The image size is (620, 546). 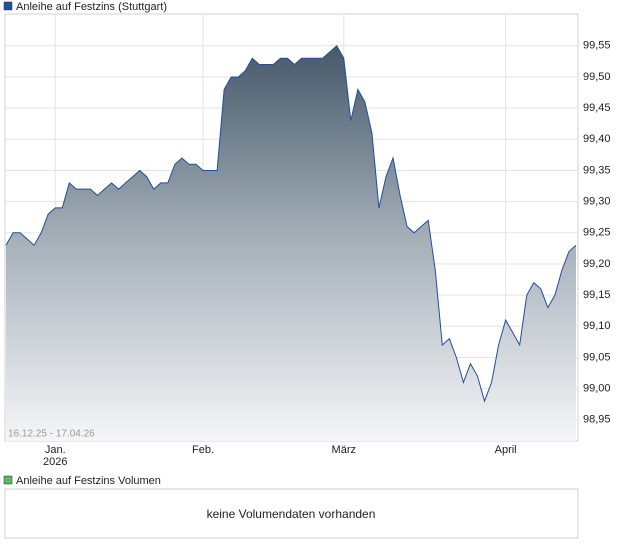 What do you see at coordinates (597, 326) in the screenshot?
I see `y-tick-label: 99,10` at bounding box center [597, 326].